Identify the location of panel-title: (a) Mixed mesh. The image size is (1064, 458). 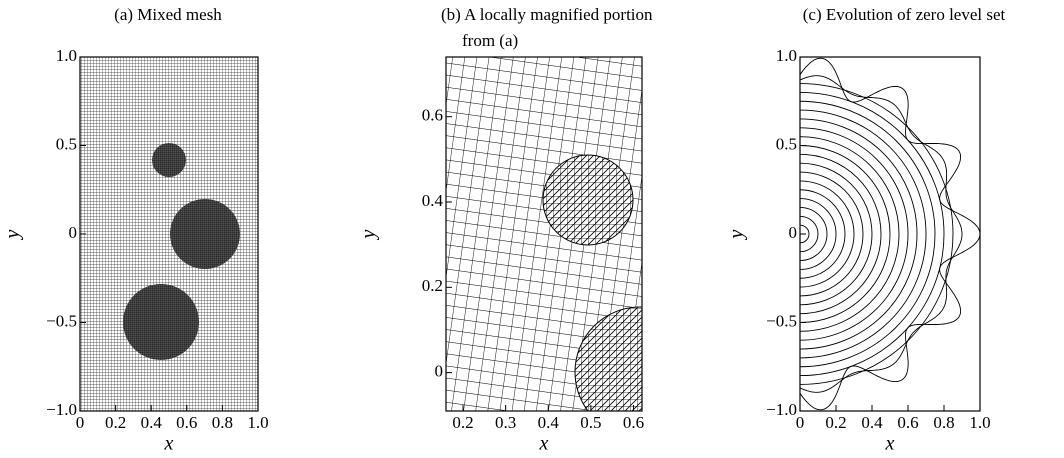
(168, 14).